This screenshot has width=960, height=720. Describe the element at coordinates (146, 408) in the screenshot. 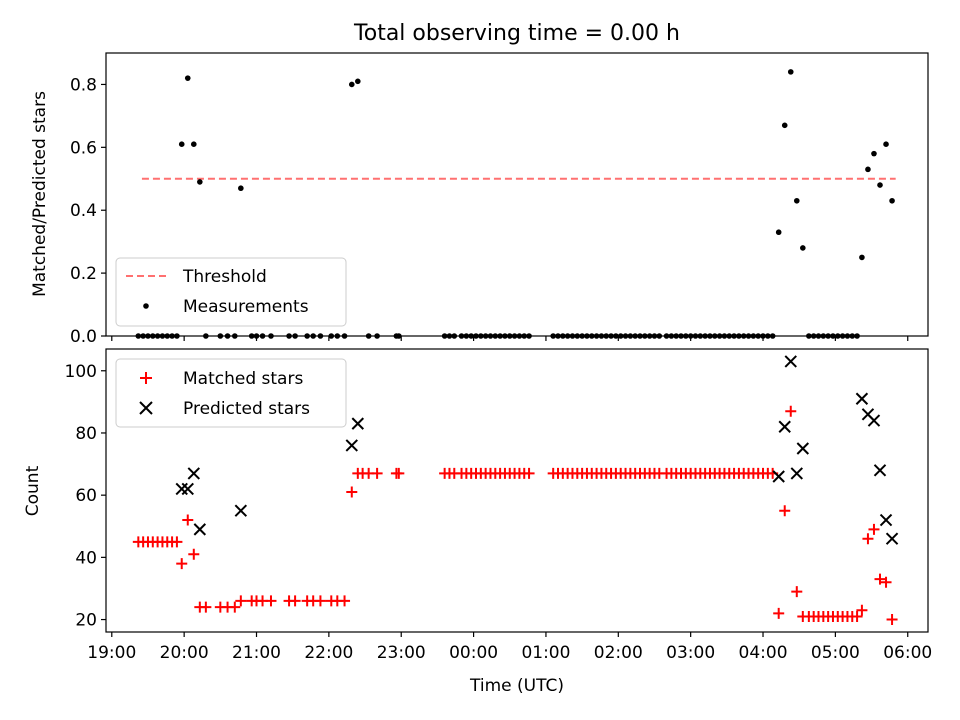

I see `legend-predicted-swatch` at that location.